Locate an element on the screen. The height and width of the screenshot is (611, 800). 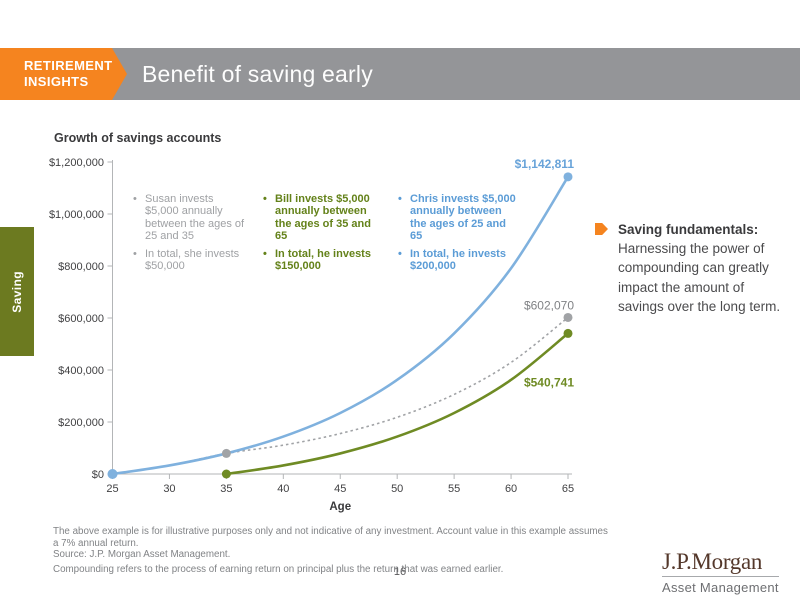
x-axis-title: Age is located at coordinates (340, 507).